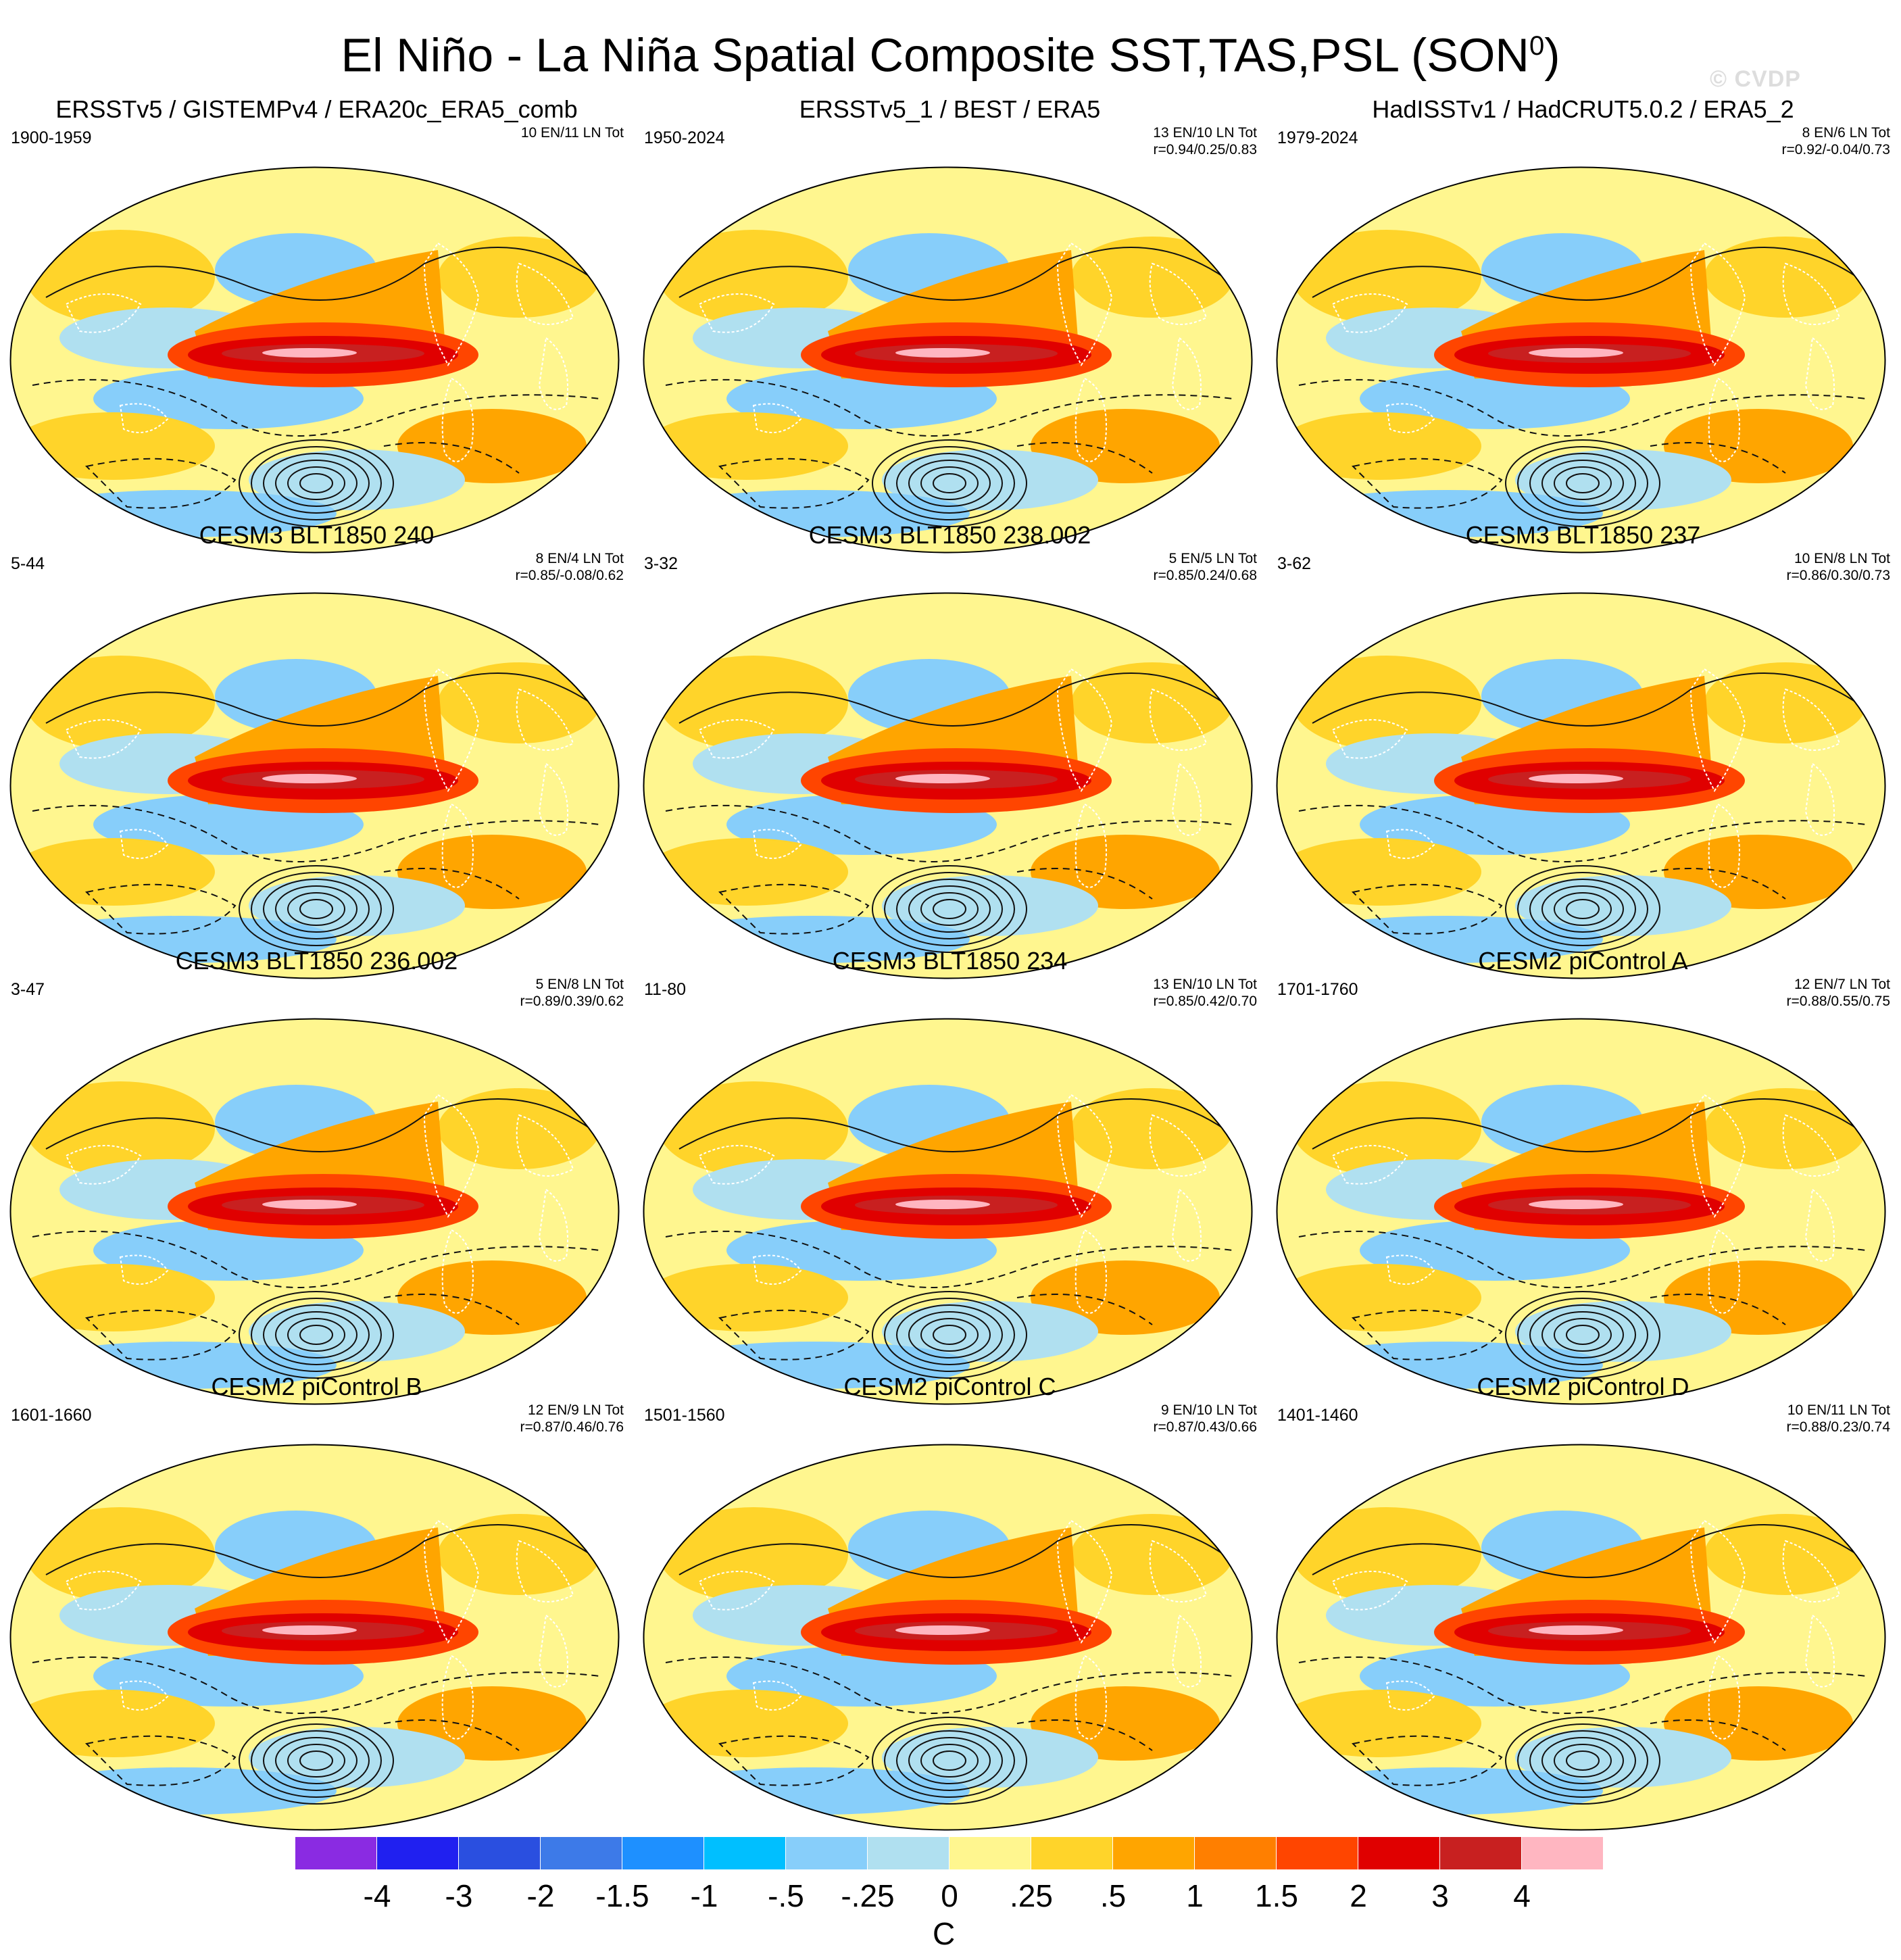  Describe the element at coordinates (945, 1933) in the screenshot. I see `colorbar-units: C` at that location.